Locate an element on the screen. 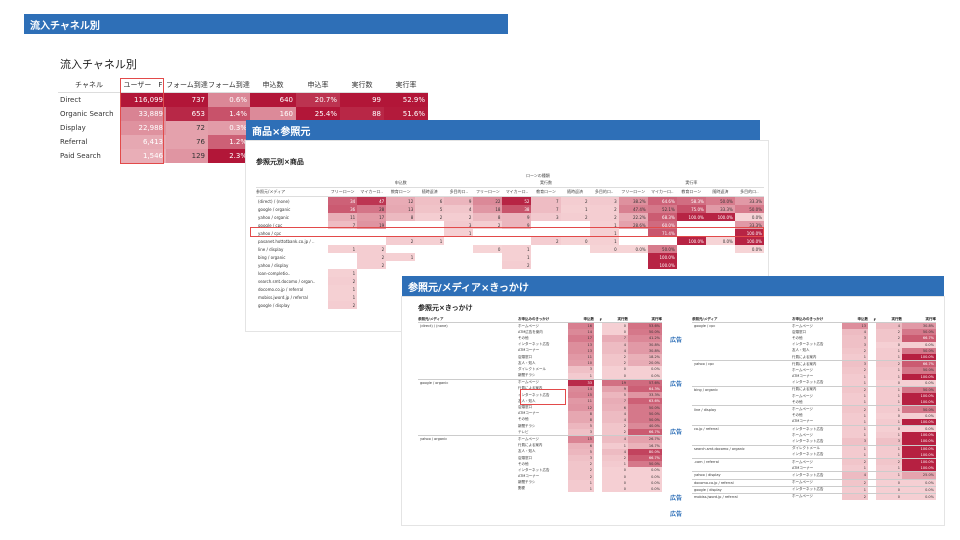 This screenshot has width=960, height=540. table-row: インターネット広告 1 0 0.0% is located at coordinates (814, 383).